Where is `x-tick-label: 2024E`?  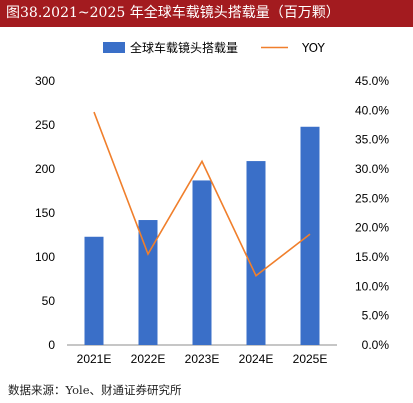 x-tick-label: 2024E is located at coordinates (256, 359).